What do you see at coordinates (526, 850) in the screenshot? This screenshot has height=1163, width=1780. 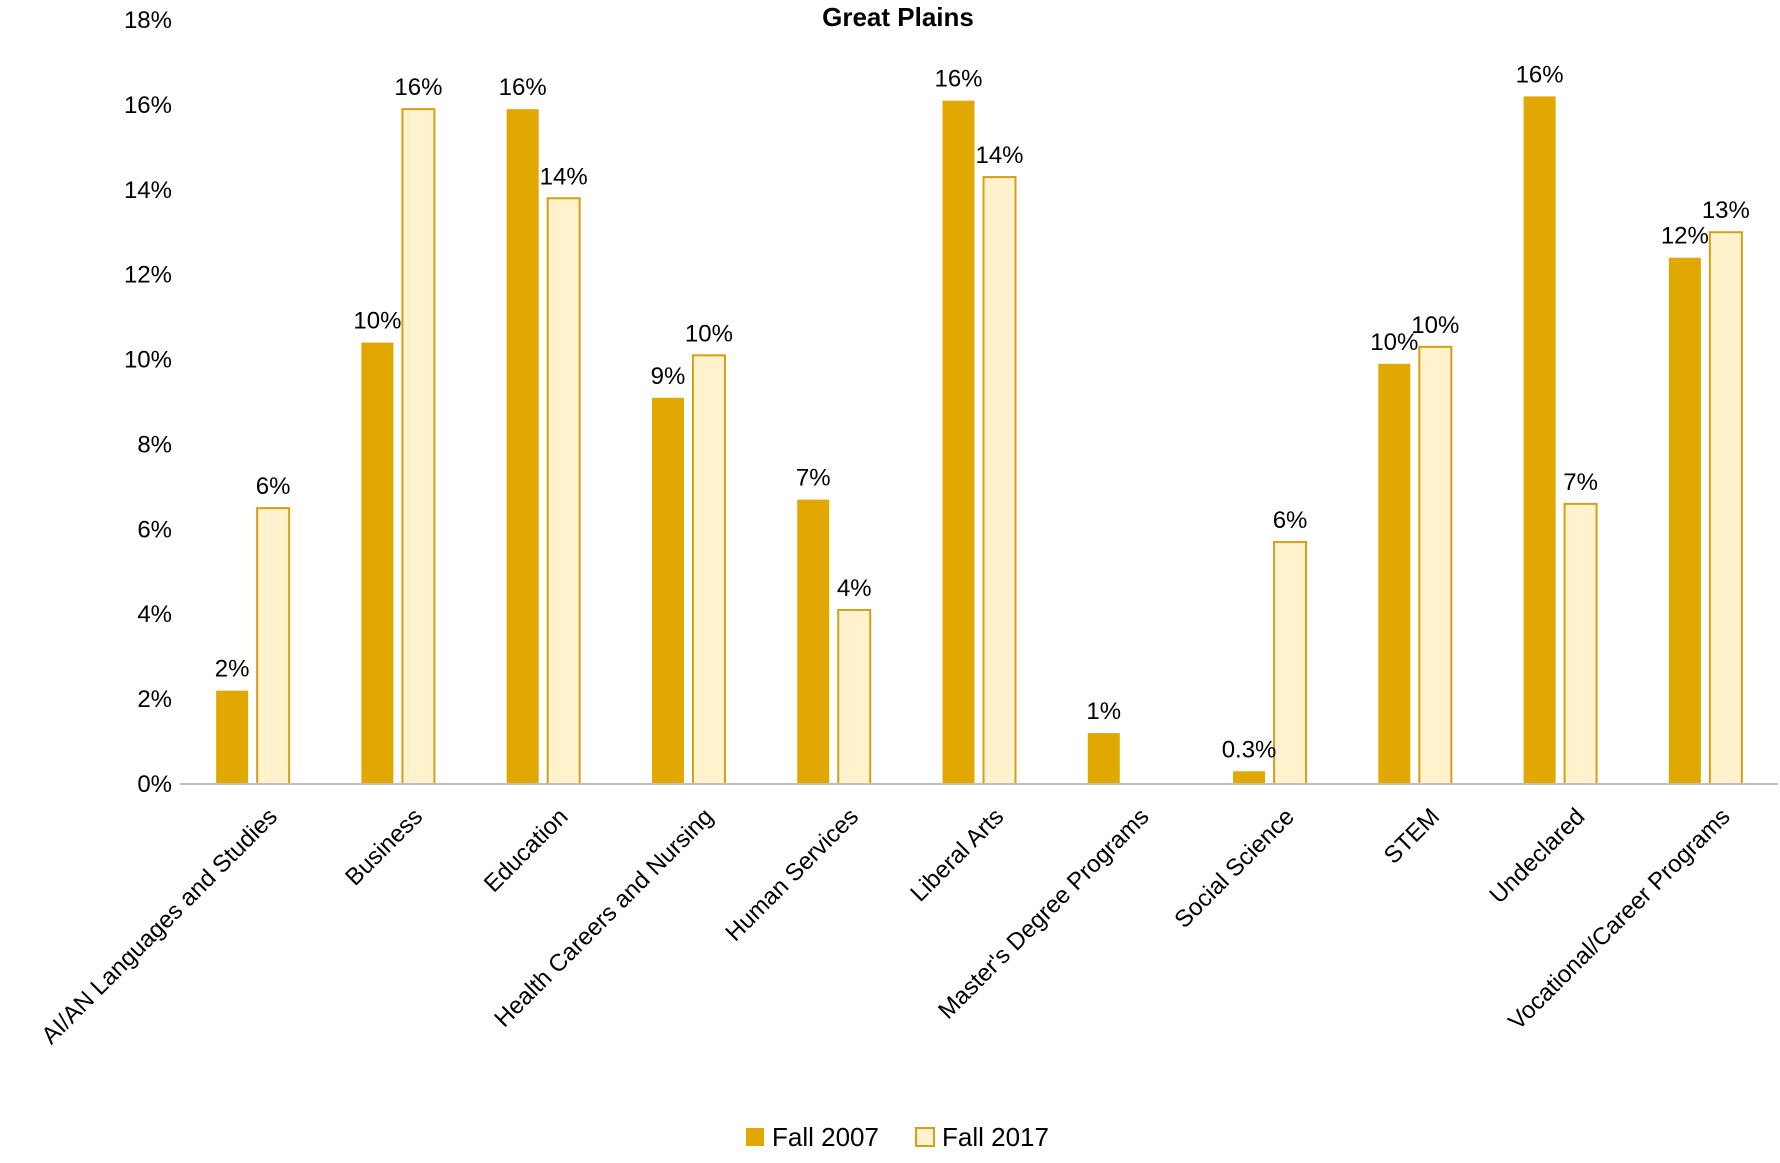 I see `x-tick-label: Education` at bounding box center [526, 850].